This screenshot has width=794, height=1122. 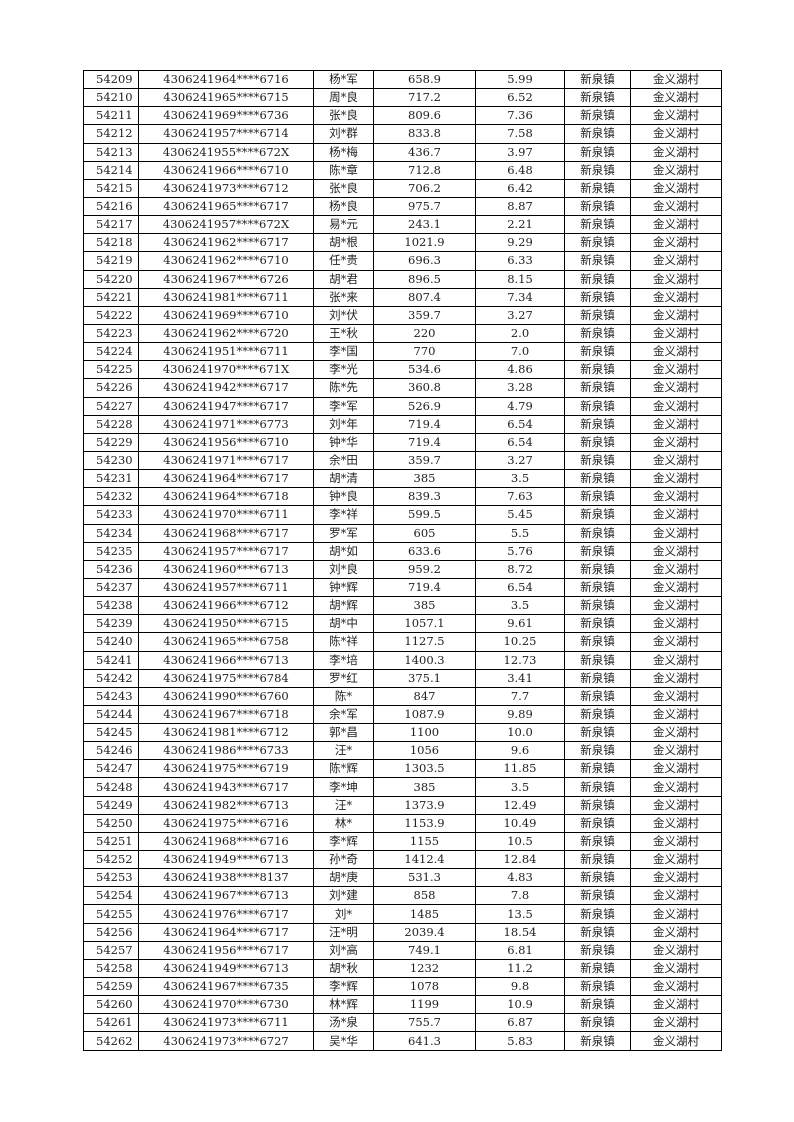 What do you see at coordinates (424, 1005) in the screenshot?
I see `amount-cell: 1199` at bounding box center [424, 1005].